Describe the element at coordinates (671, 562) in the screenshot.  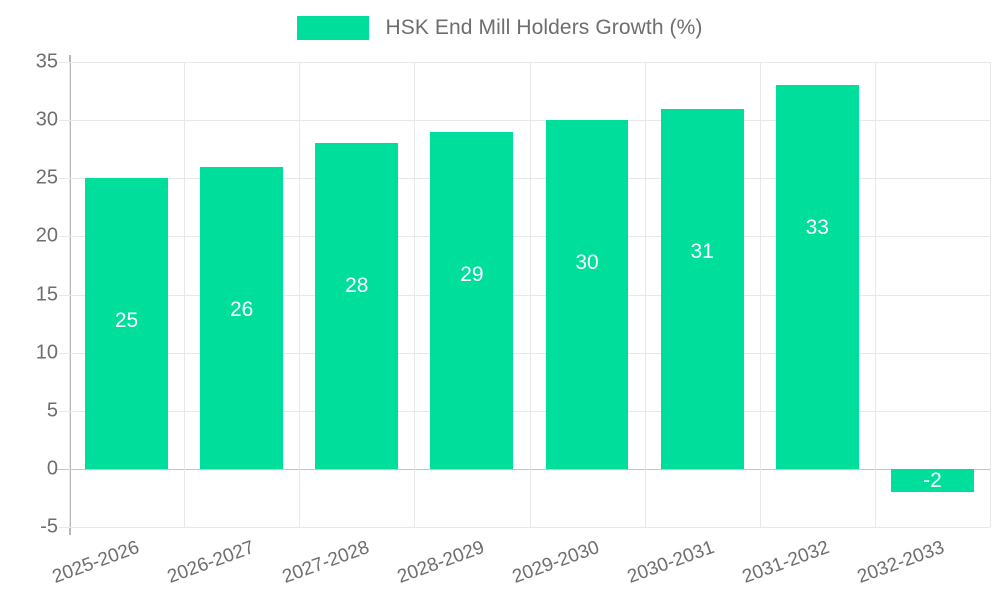
I see `x-axis-tick-label: 2030-2031` at that location.